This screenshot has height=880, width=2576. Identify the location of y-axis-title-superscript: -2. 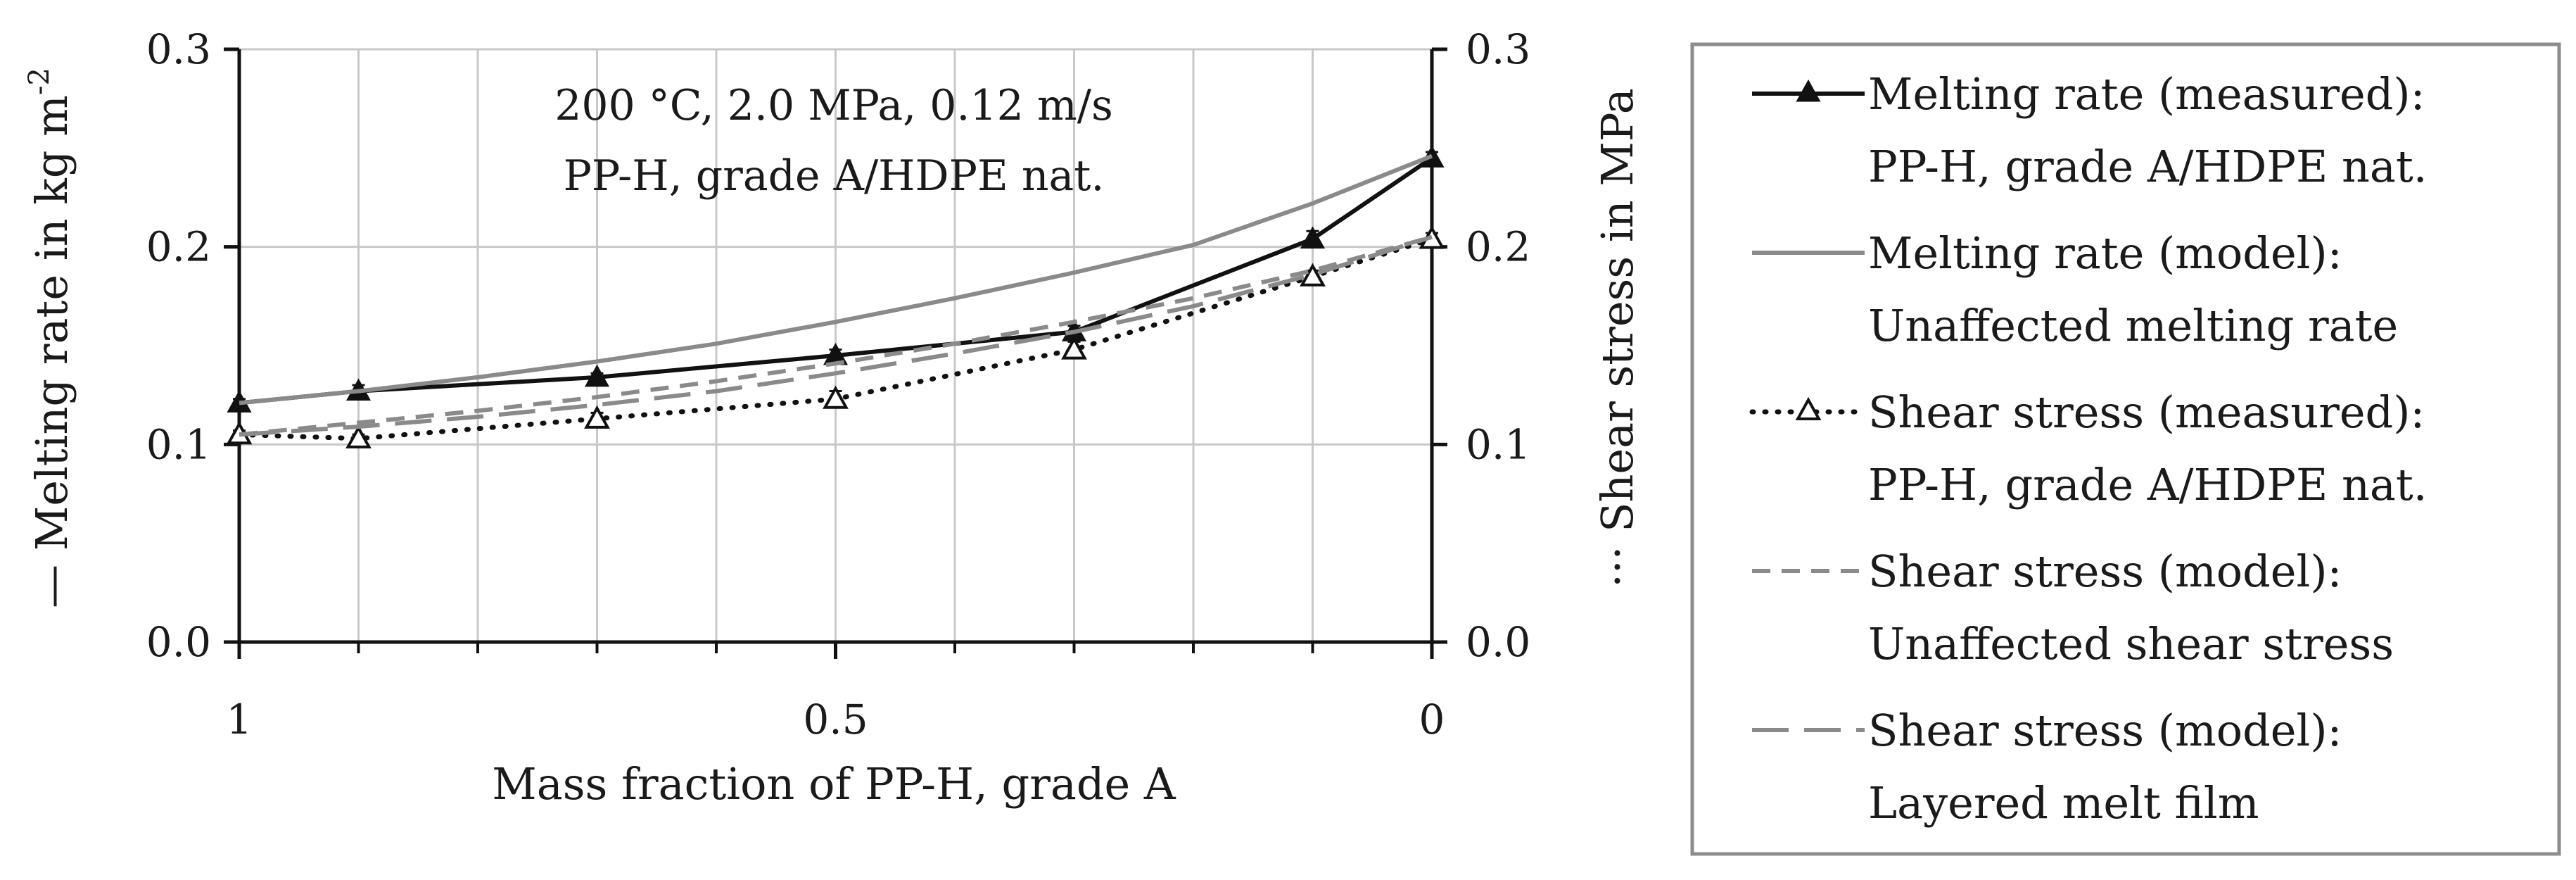
(39, 81).